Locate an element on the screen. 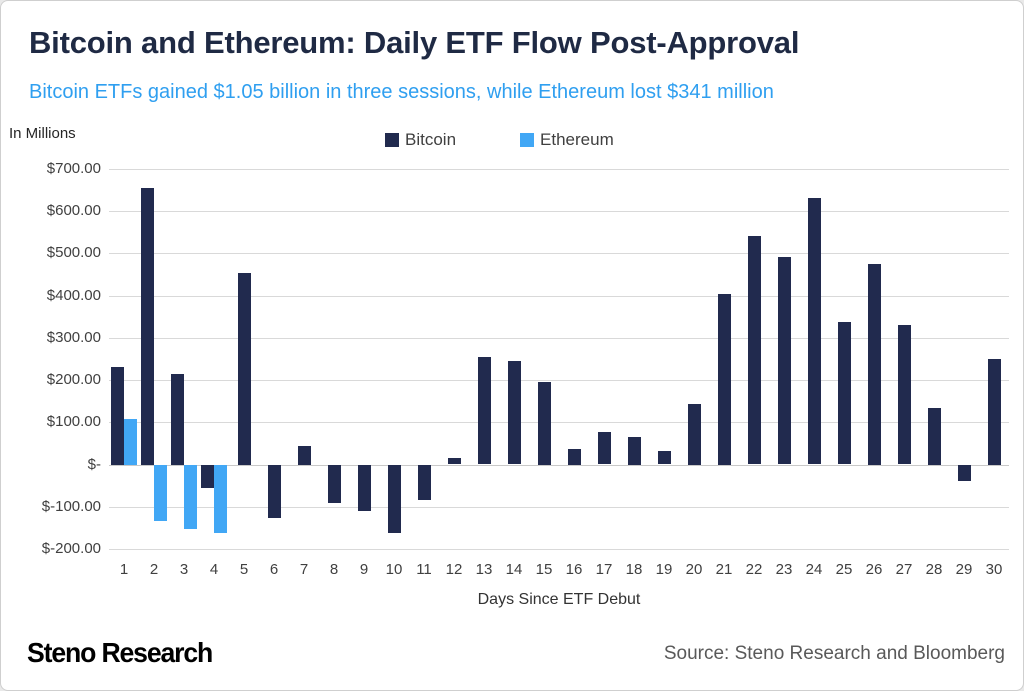 The image size is (1024, 691). legend-item-ethereum: Ethereum is located at coordinates (567, 140).